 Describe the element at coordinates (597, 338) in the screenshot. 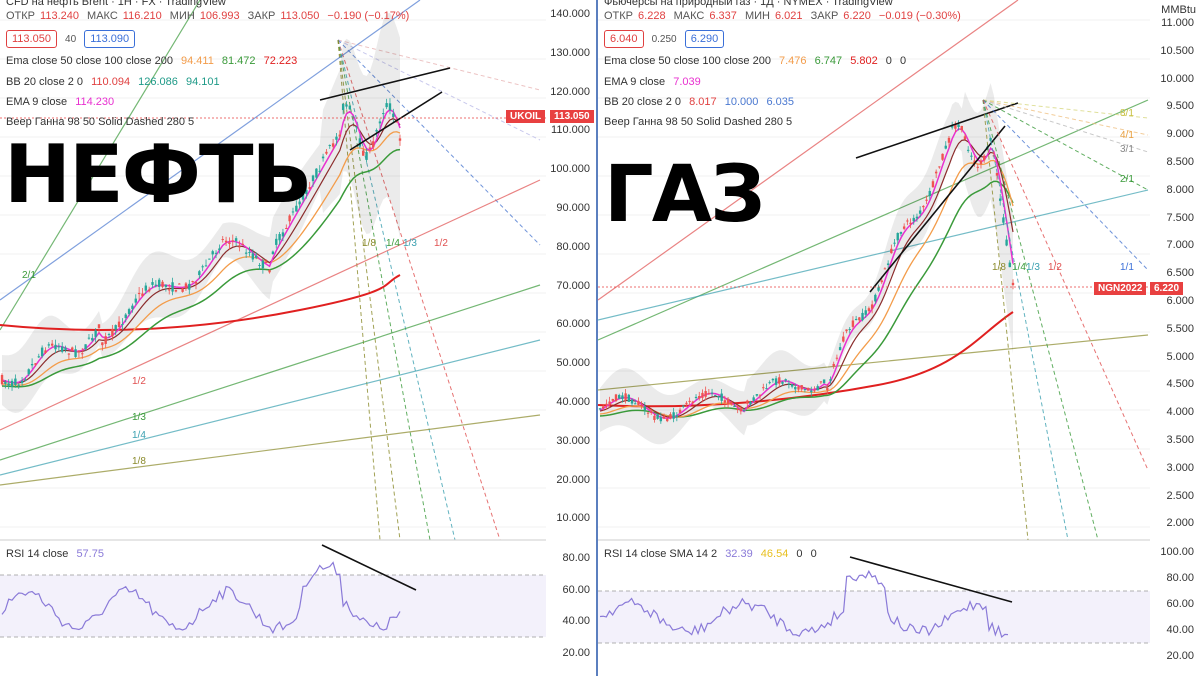

I see `panel-divider` at that location.